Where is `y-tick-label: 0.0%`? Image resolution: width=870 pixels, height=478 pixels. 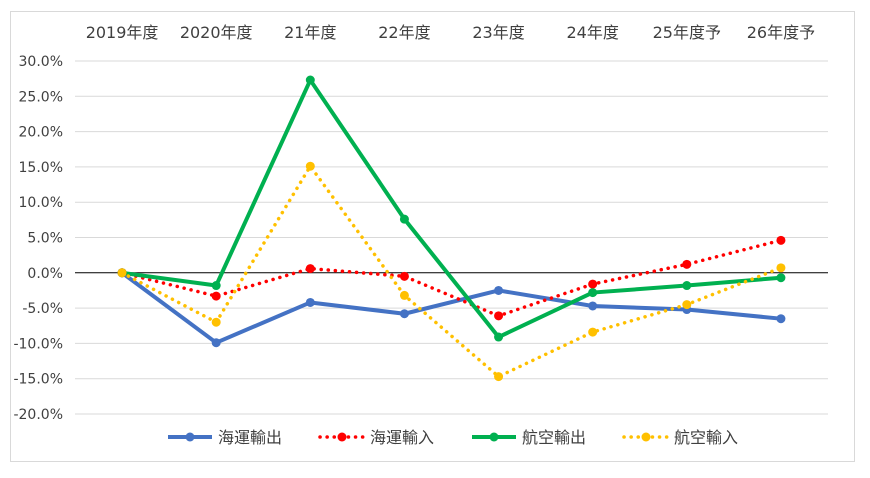
y-tick-label: 0.0% is located at coordinates (45, 274).